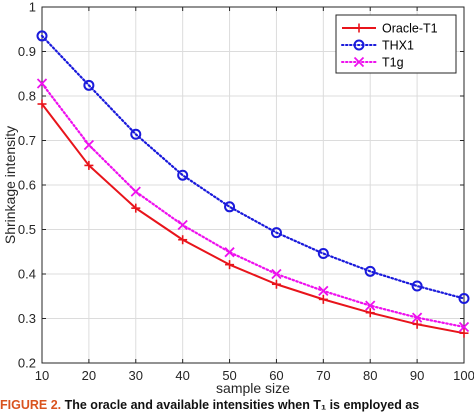  Describe the element at coordinates (89, 375) in the screenshot. I see `x-tick-label: 20` at that location.